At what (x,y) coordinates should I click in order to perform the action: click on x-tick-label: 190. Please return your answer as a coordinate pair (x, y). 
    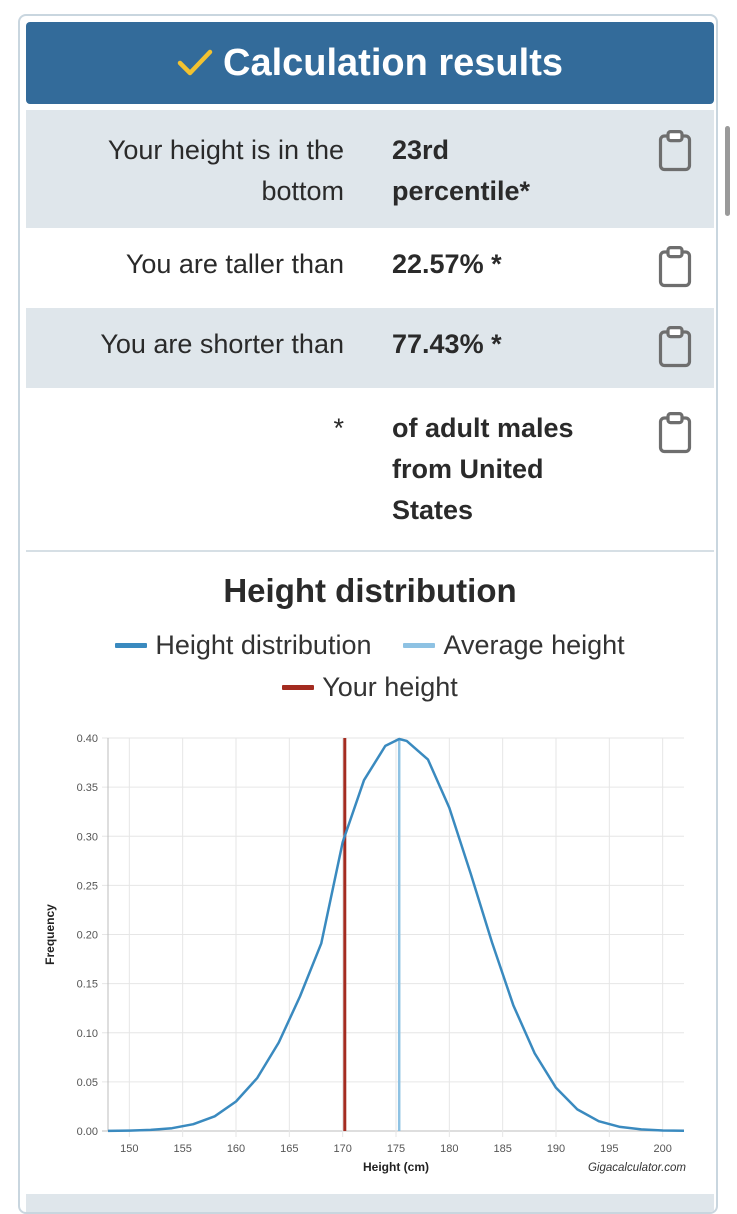
    Looking at the image, I should click on (556, 1149).